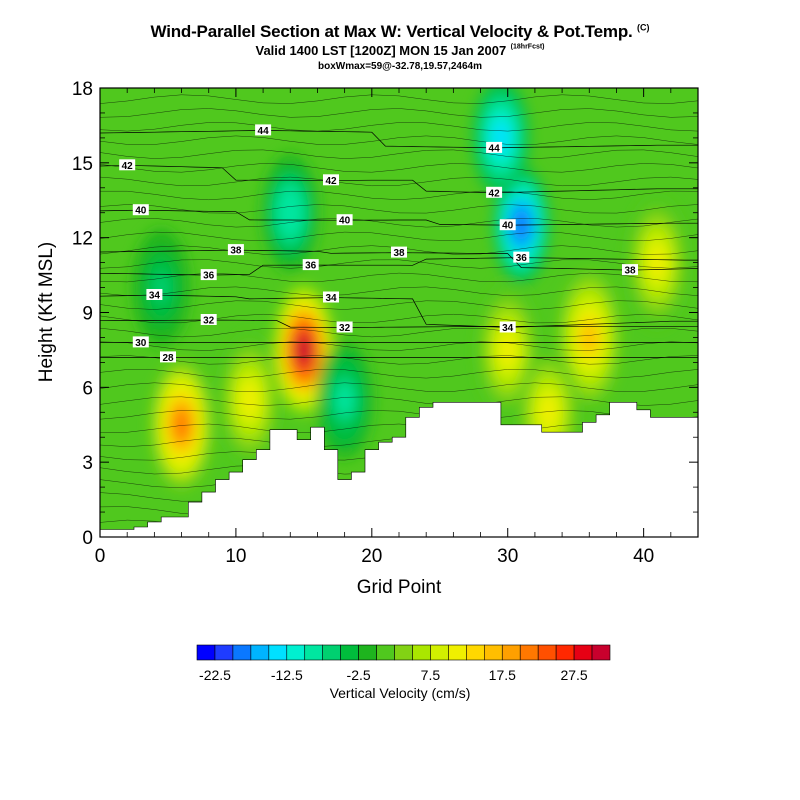 The image size is (800, 800). Describe the element at coordinates (46, 312) in the screenshot. I see `y-axis-title: Height (Kft MSL)` at that location.